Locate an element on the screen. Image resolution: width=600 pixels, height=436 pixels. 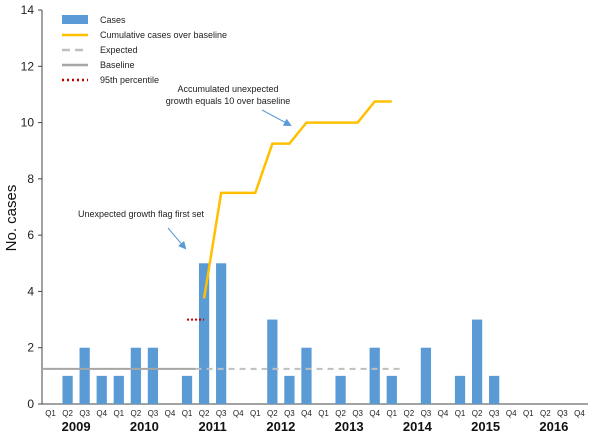
y-tick-label: 6 is located at coordinates (30, 235).